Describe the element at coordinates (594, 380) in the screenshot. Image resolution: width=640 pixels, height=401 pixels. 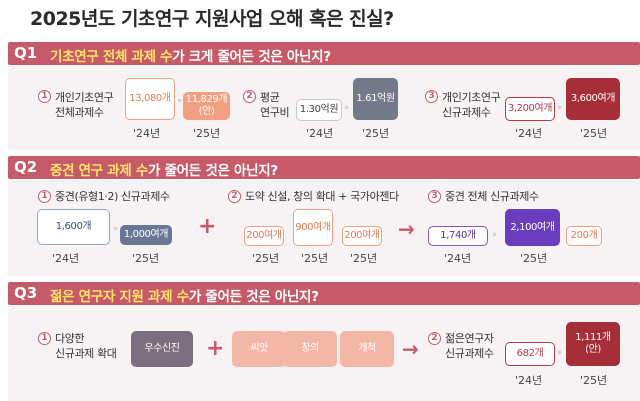
I see `q3-item2-year-25: '25년` at that location.